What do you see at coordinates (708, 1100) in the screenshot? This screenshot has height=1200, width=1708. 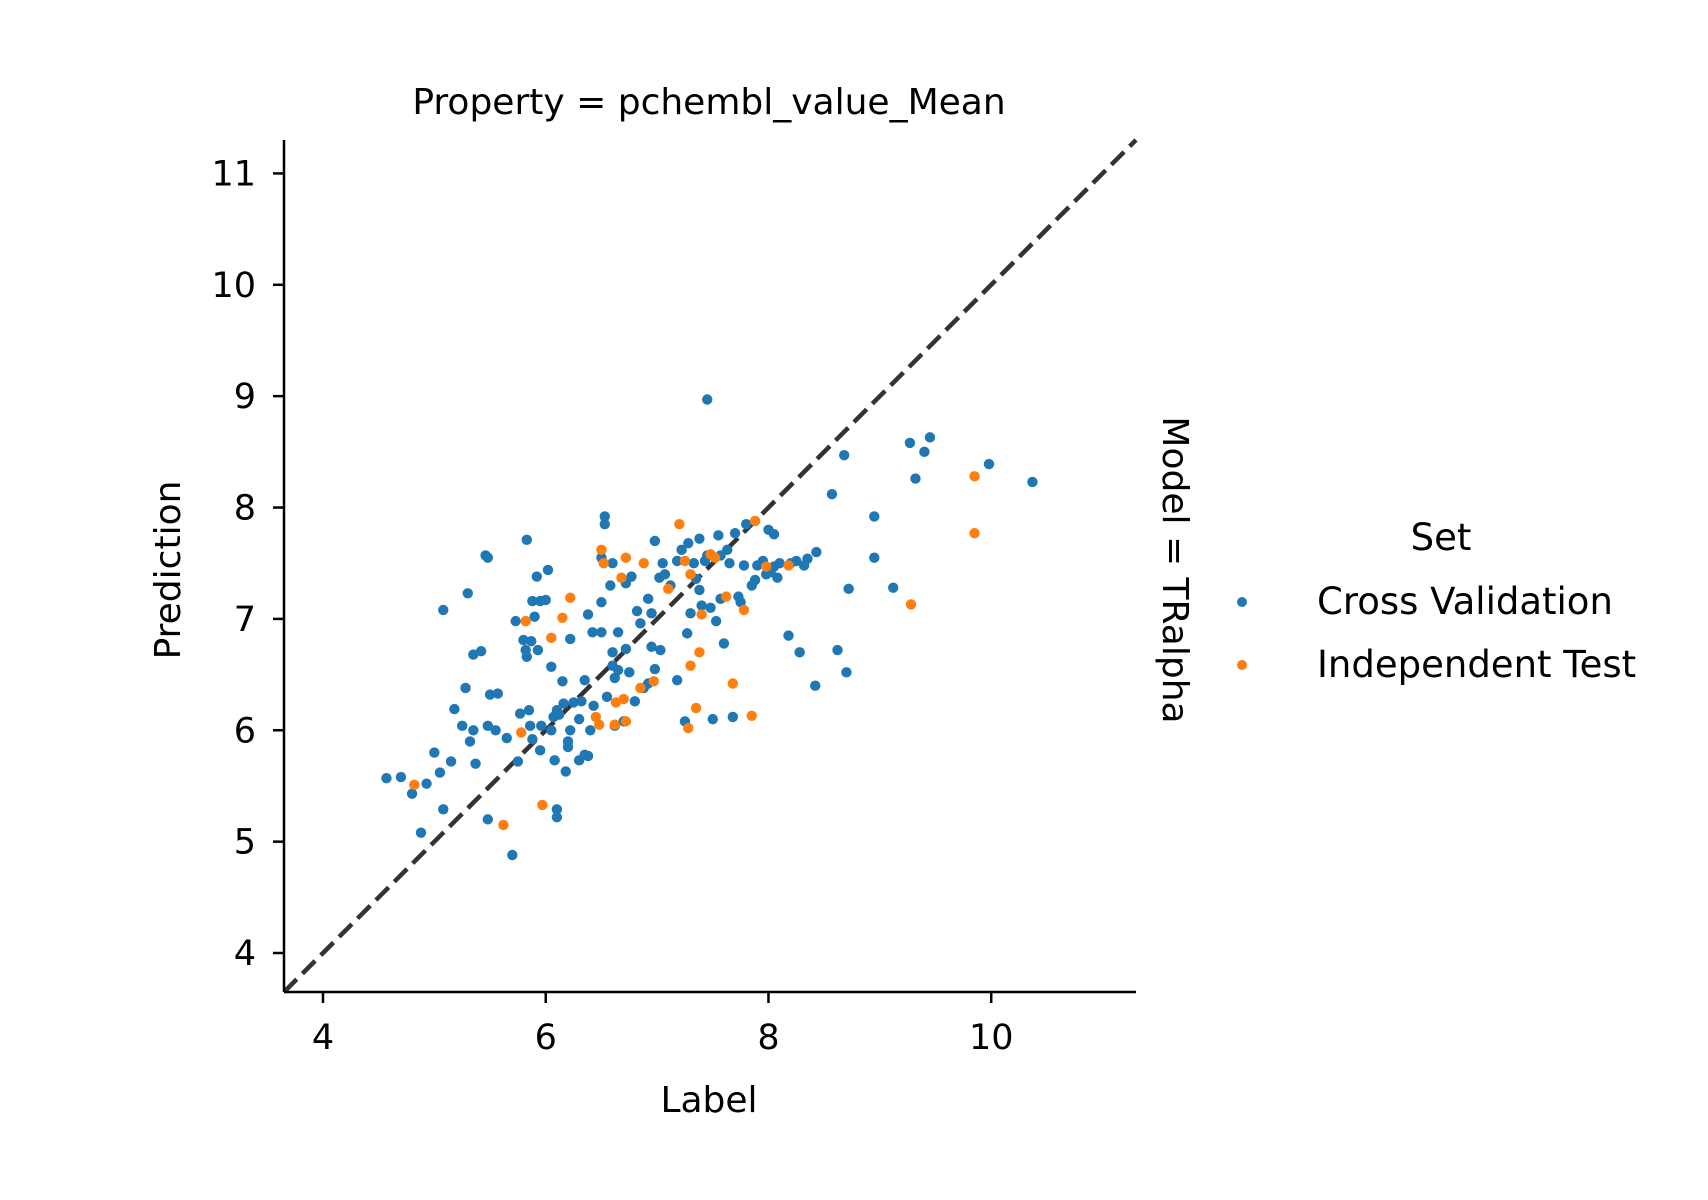 I see `x-axis-label: Label` at bounding box center [708, 1100].